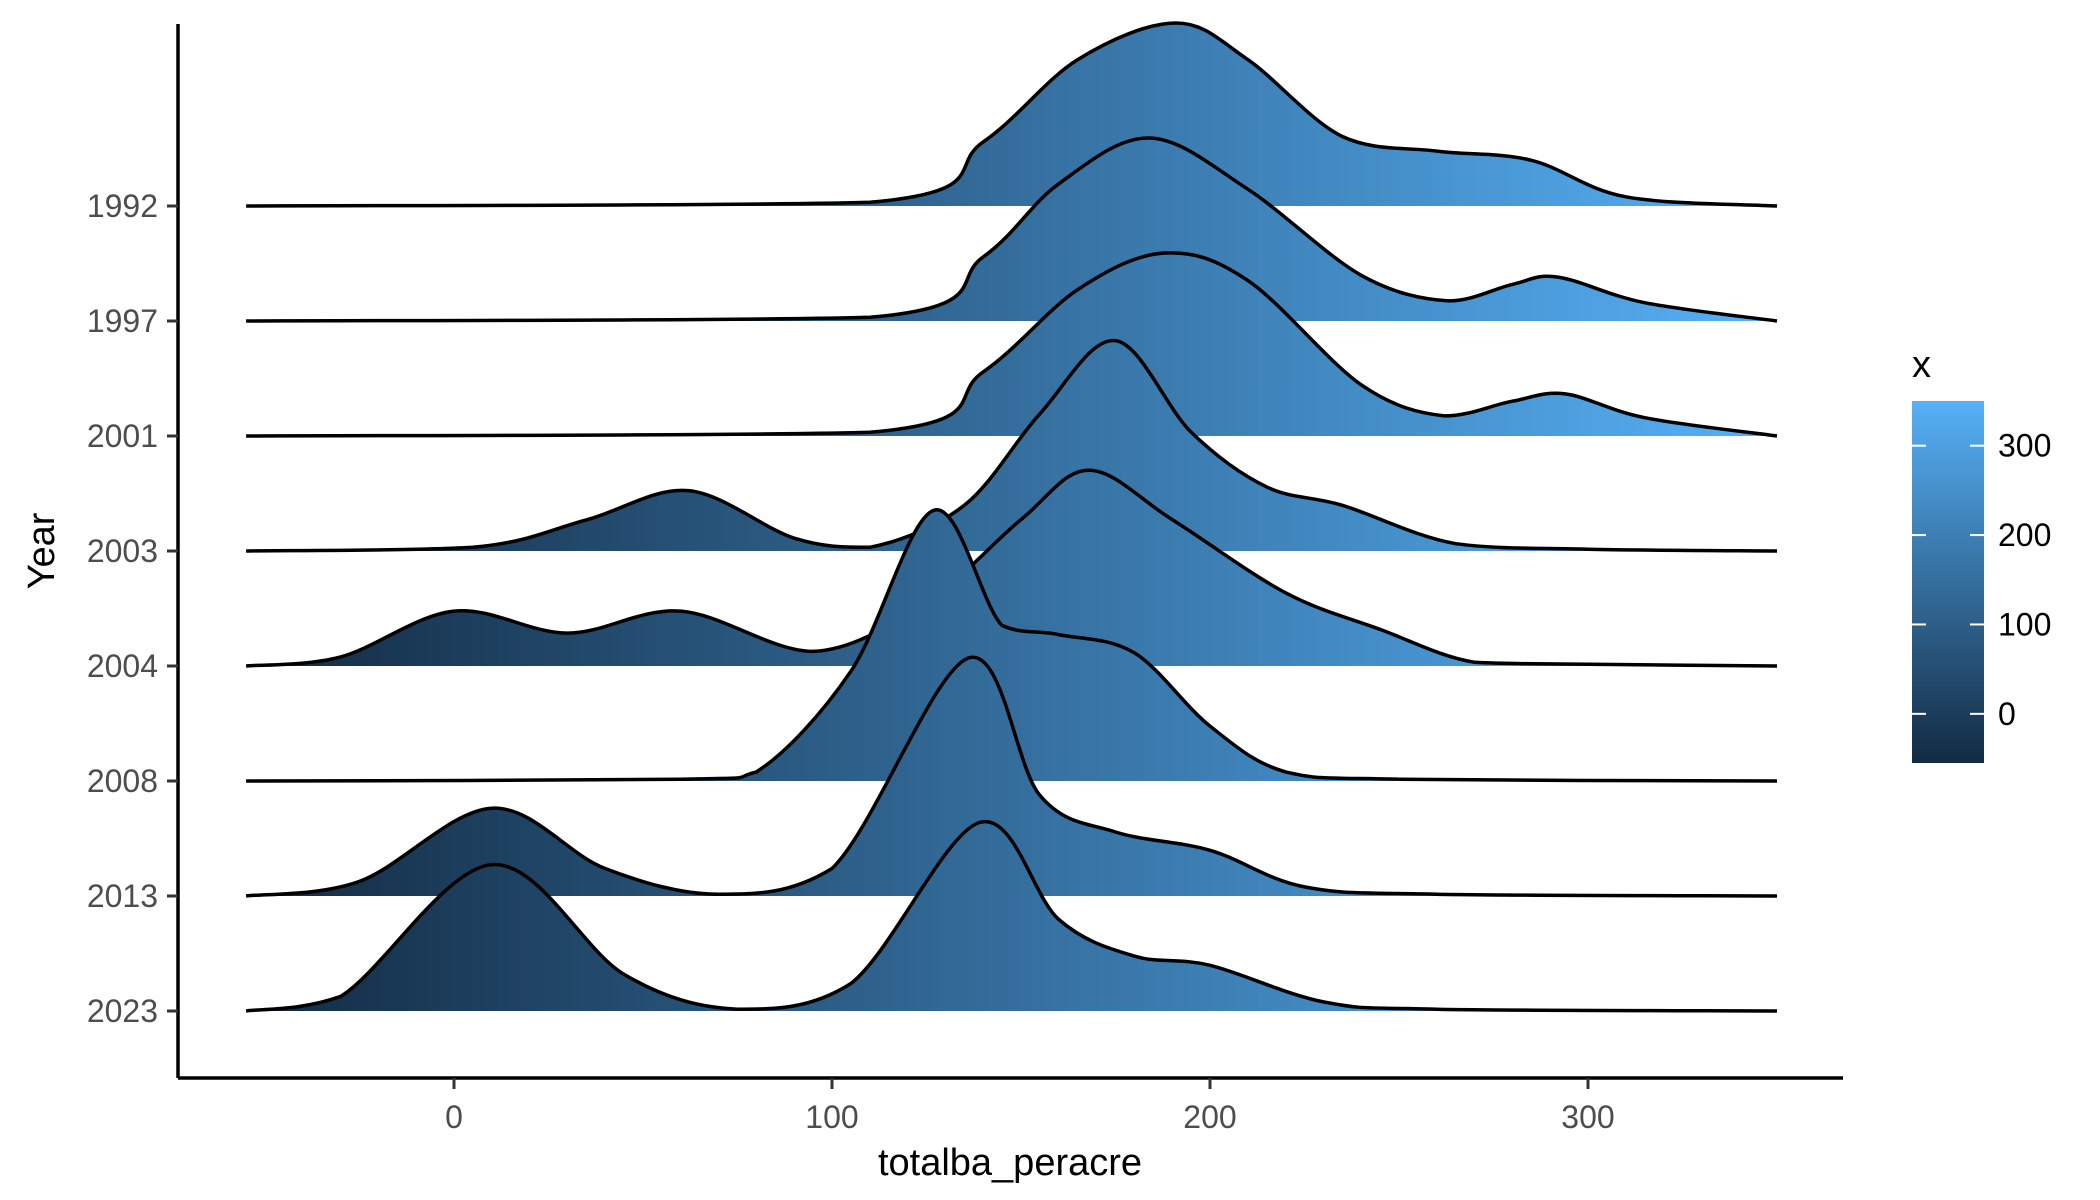 The height and width of the screenshot is (1200, 2100). I want to click on ridge-line-2004, so click(1011, 568).